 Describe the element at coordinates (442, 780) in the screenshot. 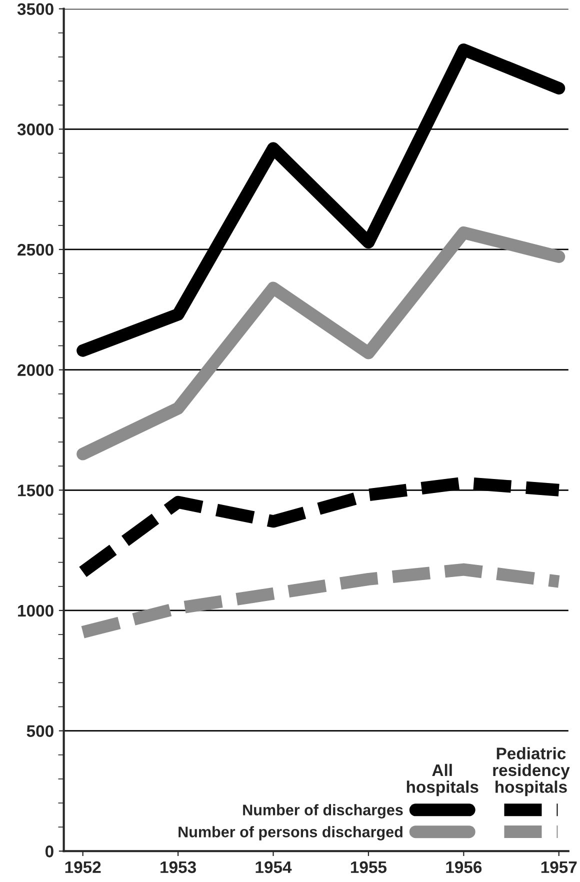

I see `annotation: All hospitals` at that location.